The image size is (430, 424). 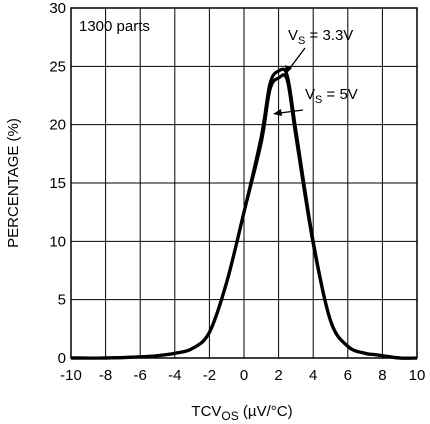 What do you see at coordinates (57, 125) in the screenshot?
I see `y-tick-label: 20` at bounding box center [57, 125].